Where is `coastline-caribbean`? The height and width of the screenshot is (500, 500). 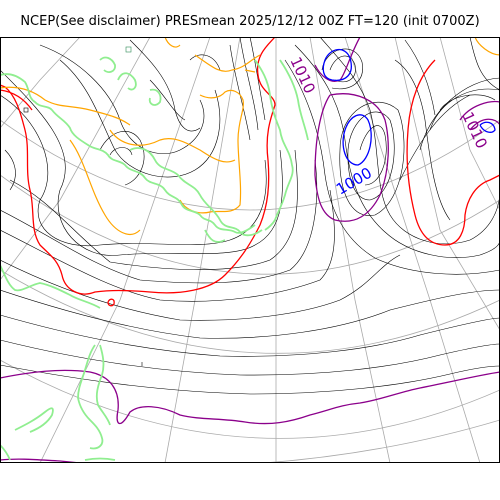 coastline-caribbean is located at coordinates (100, 459).